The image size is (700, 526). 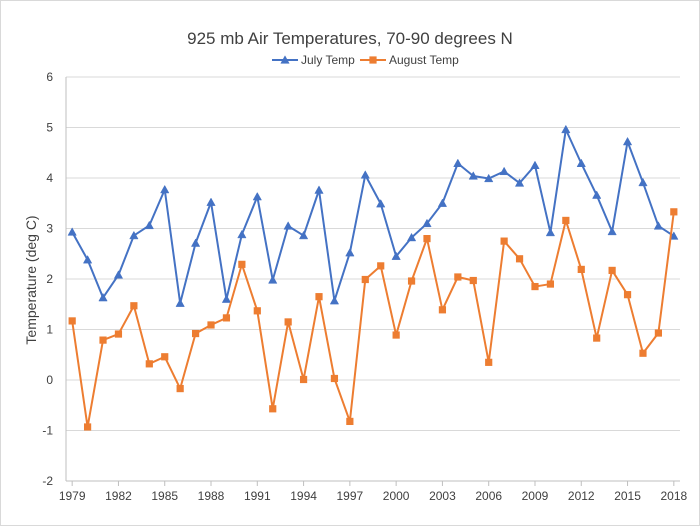 What do you see at coordinates (47, 431) in the screenshot?
I see `y-tick-label: -1` at bounding box center [47, 431].